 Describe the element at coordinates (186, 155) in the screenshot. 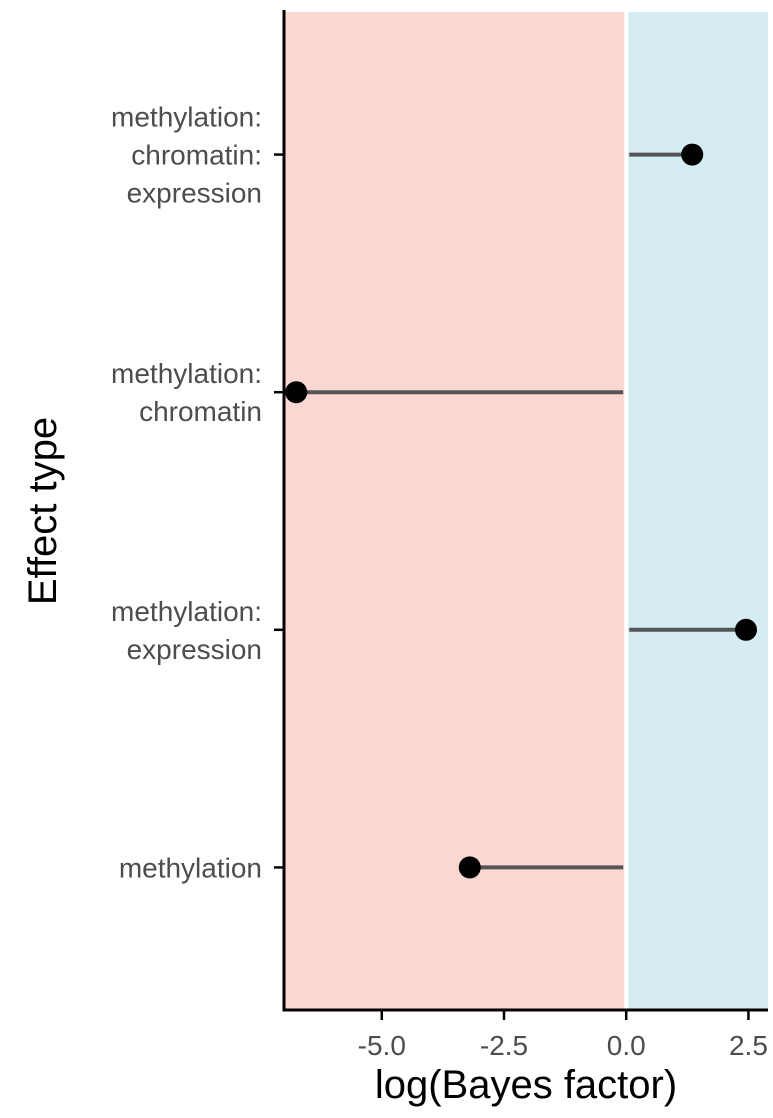

I see `y-tick-label: methylation: chromatin: expression` at that location.